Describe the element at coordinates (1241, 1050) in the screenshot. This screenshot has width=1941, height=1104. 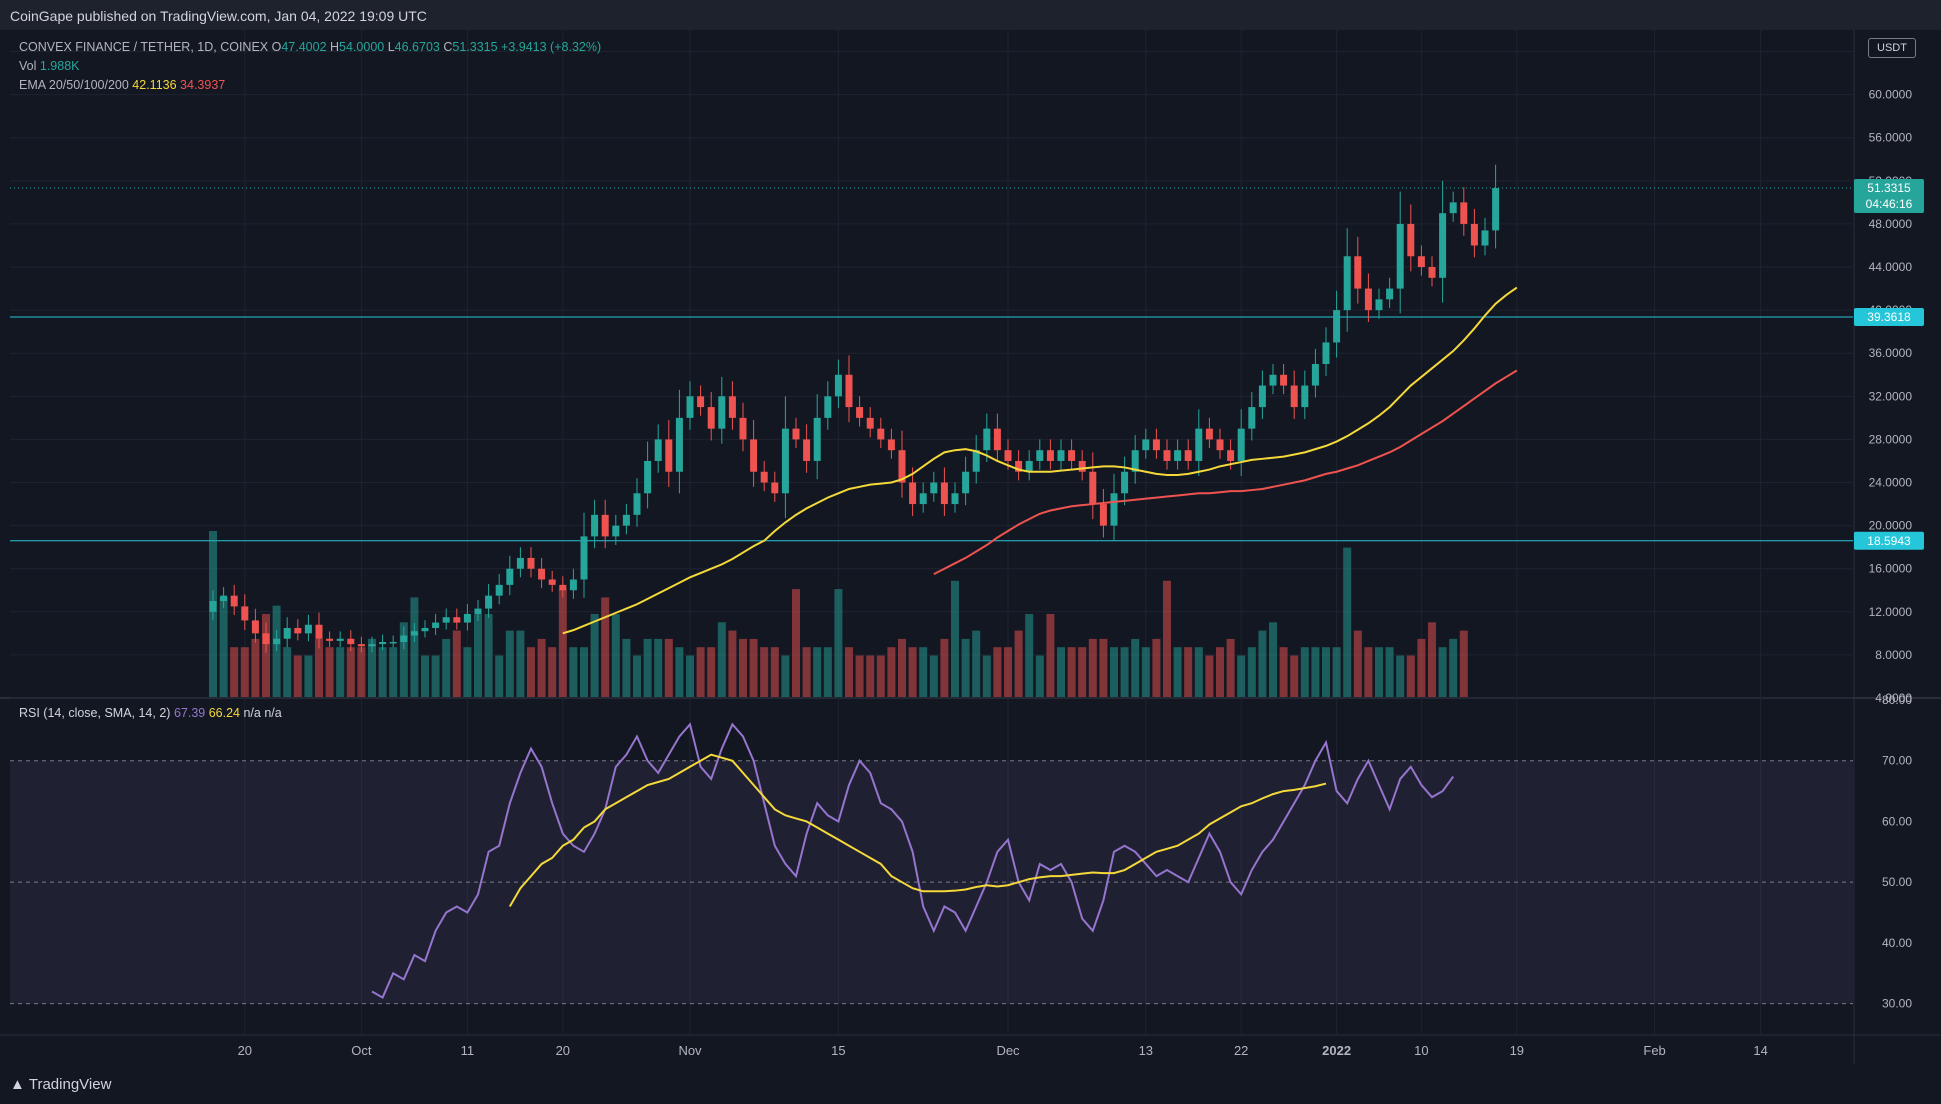
I see `x-tick-label: 22` at that location.